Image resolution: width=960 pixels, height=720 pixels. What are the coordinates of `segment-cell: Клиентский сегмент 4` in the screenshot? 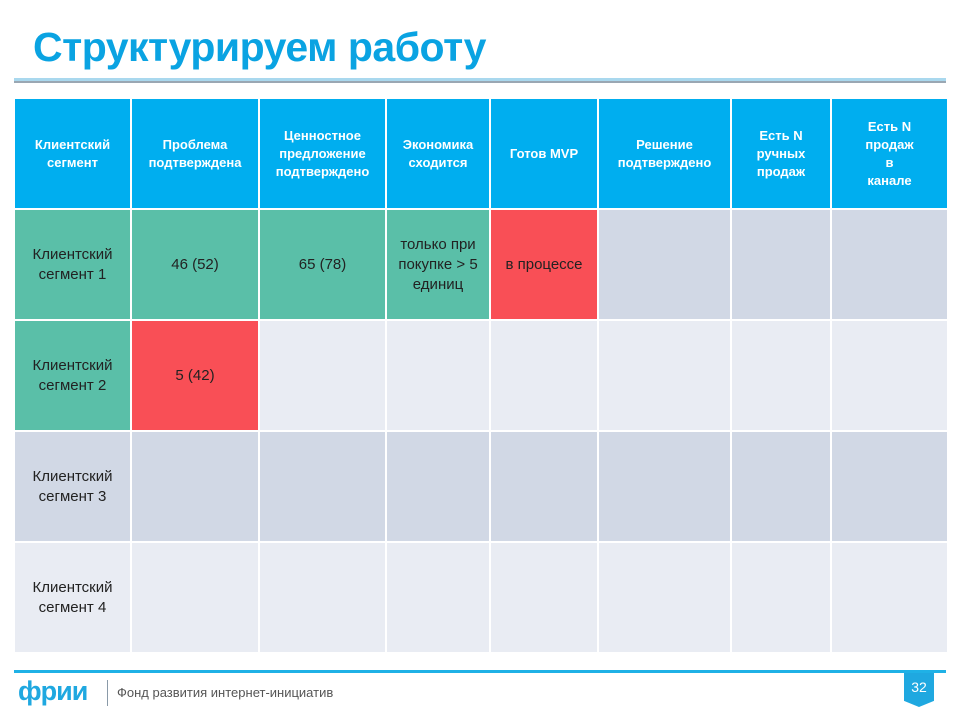 It's located at (72, 597).